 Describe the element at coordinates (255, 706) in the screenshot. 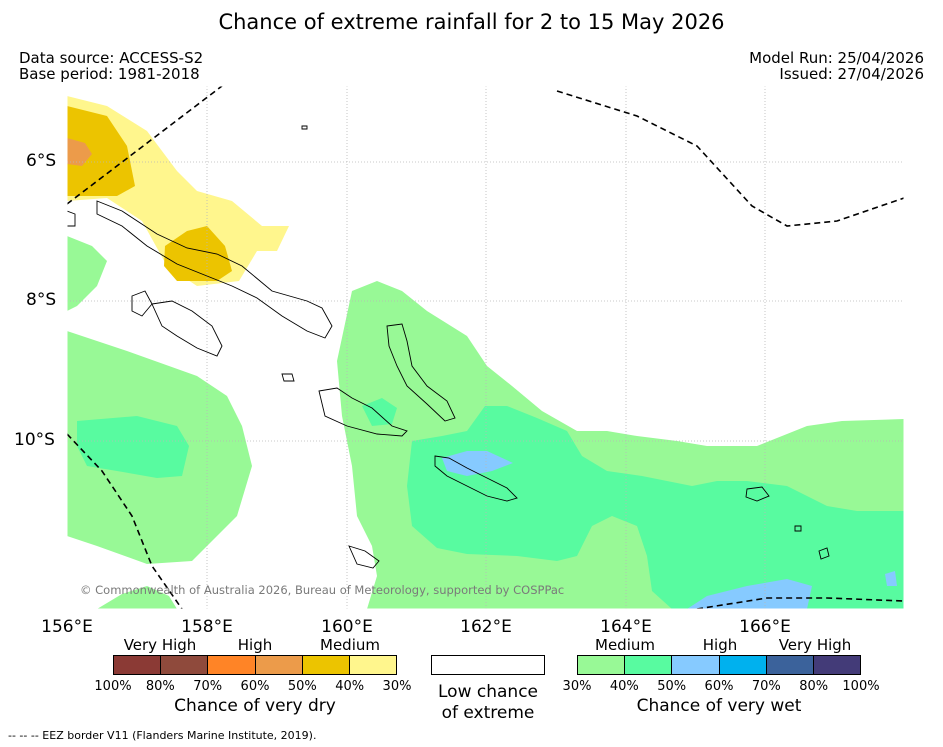

I see `dry-legend-title: Chance of very dry` at that location.